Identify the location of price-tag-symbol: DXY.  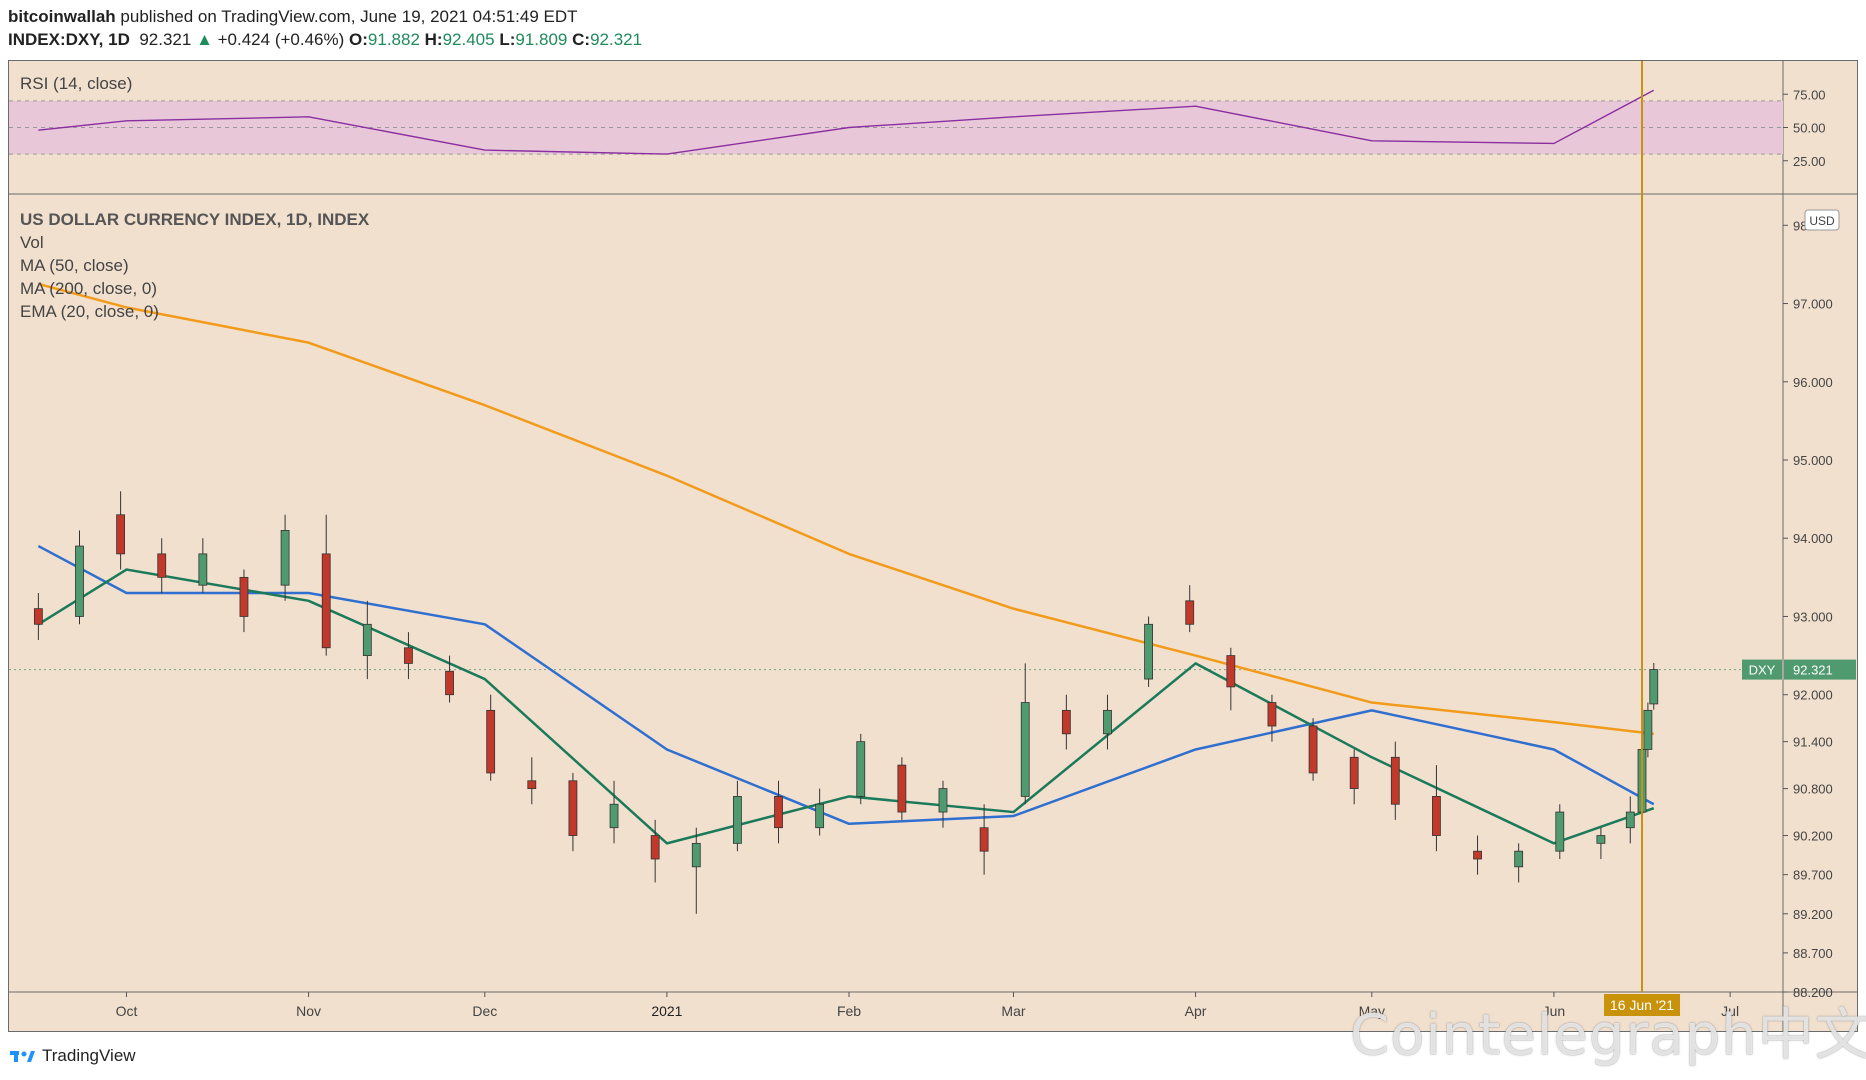
(1762, 670).